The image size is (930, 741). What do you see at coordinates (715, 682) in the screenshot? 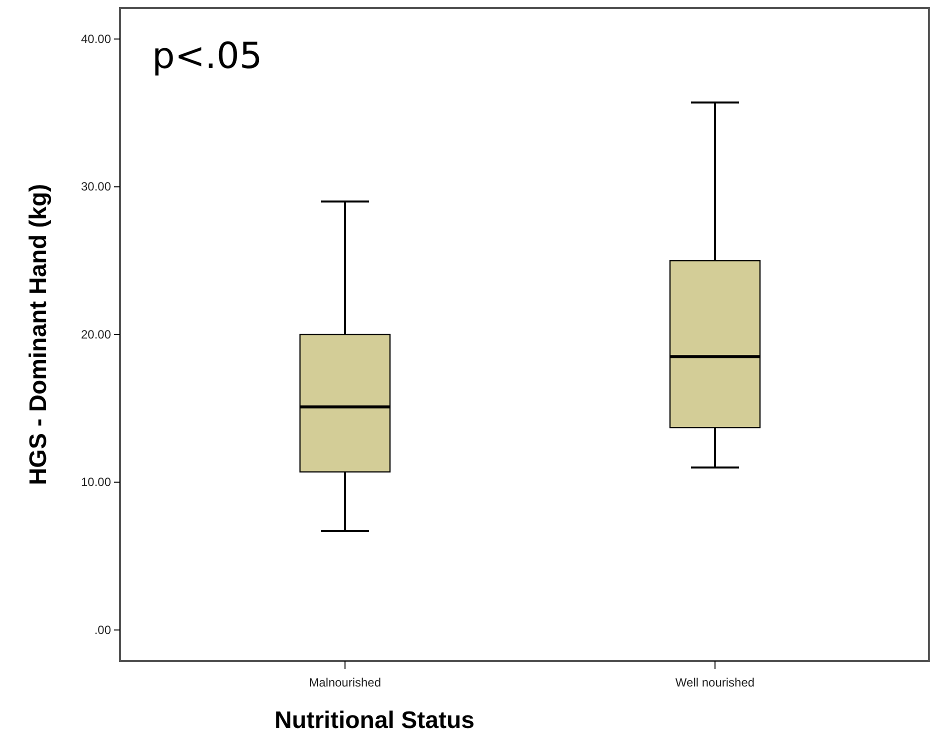
I see `x-tick-label: Well nourished` at bounding box center [715, 682].